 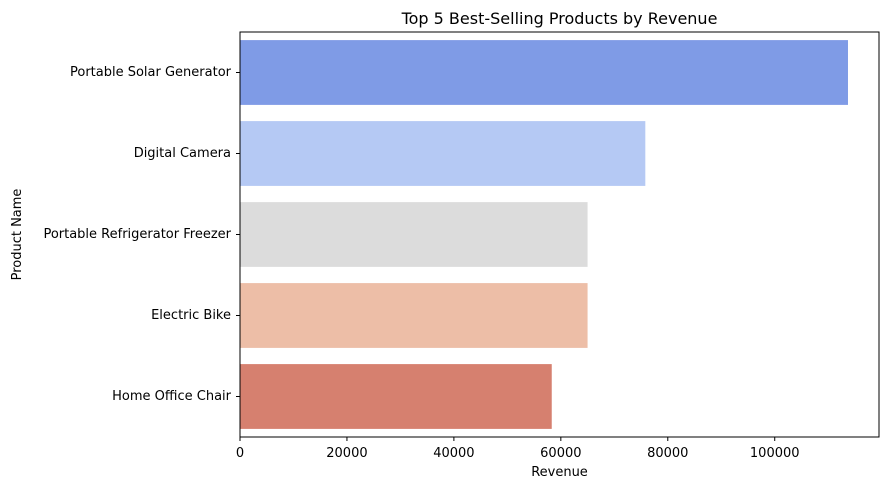 What do you see at coordinates (667, 453) in the screenshot?
I see `x-tick-label: 80000` at bounding box center [667, 453].